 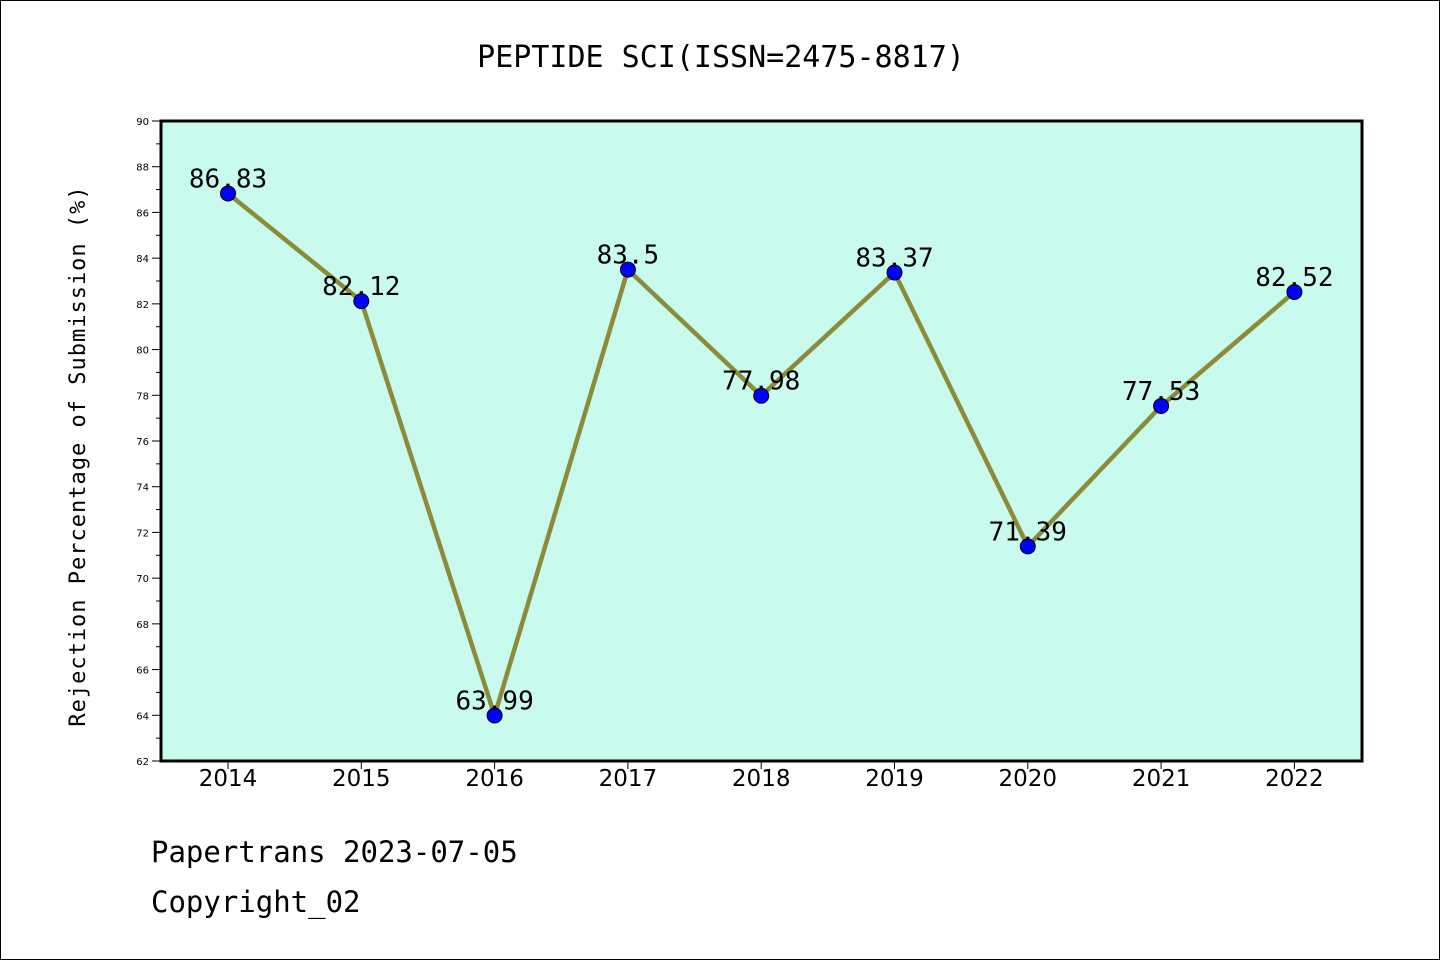 What do you see at coordinates (1161, 392) in the screenshot?
I see `data-point-label: 77.53` at bounding box center [1161, 392].